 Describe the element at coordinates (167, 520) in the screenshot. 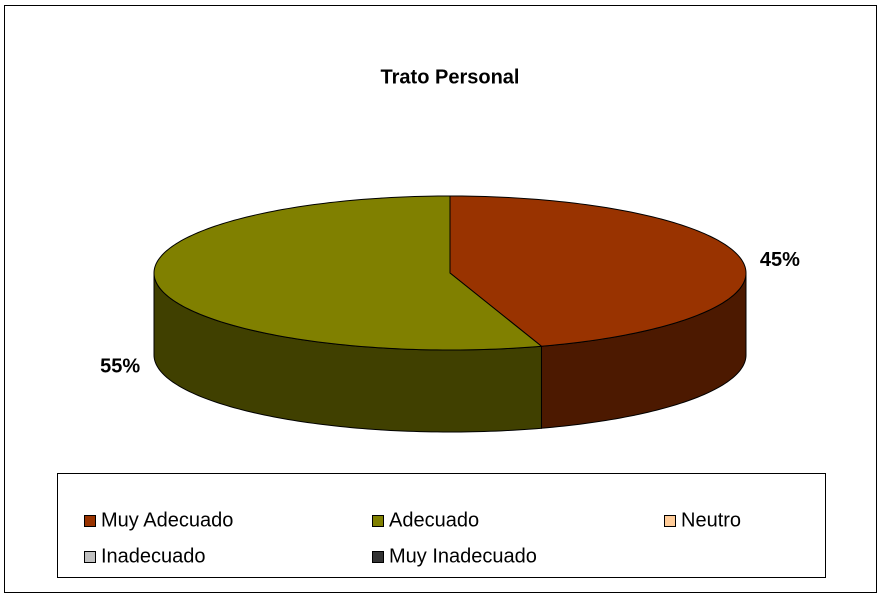

I see `legend-label: Muy Adecuado` at that location.